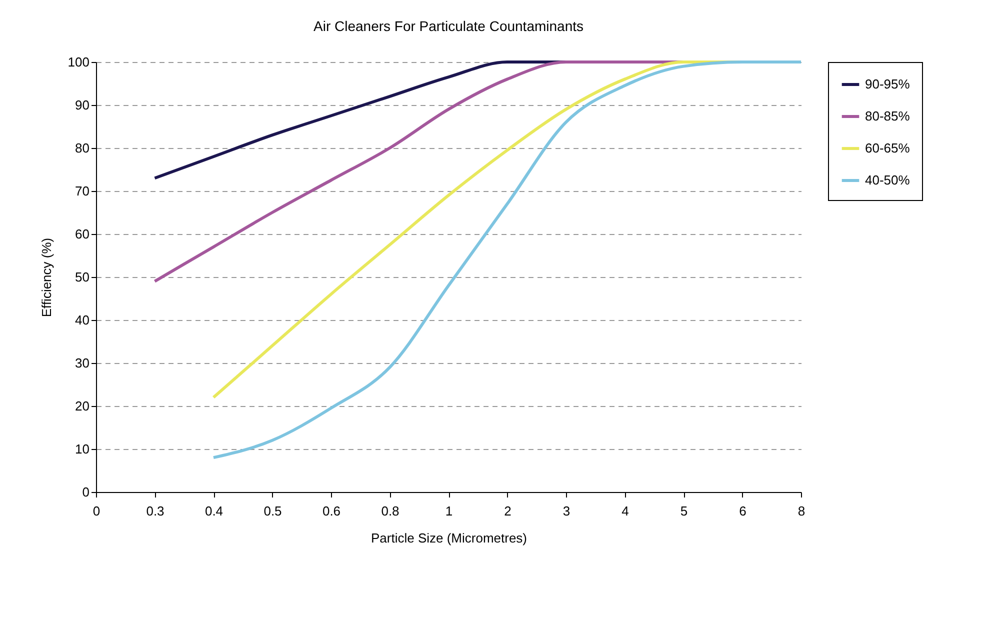  What do you see at coordinates (331, 511) in the screenshot?
I see `x-tick-label: 0.6` at bounding box center [331, 511].